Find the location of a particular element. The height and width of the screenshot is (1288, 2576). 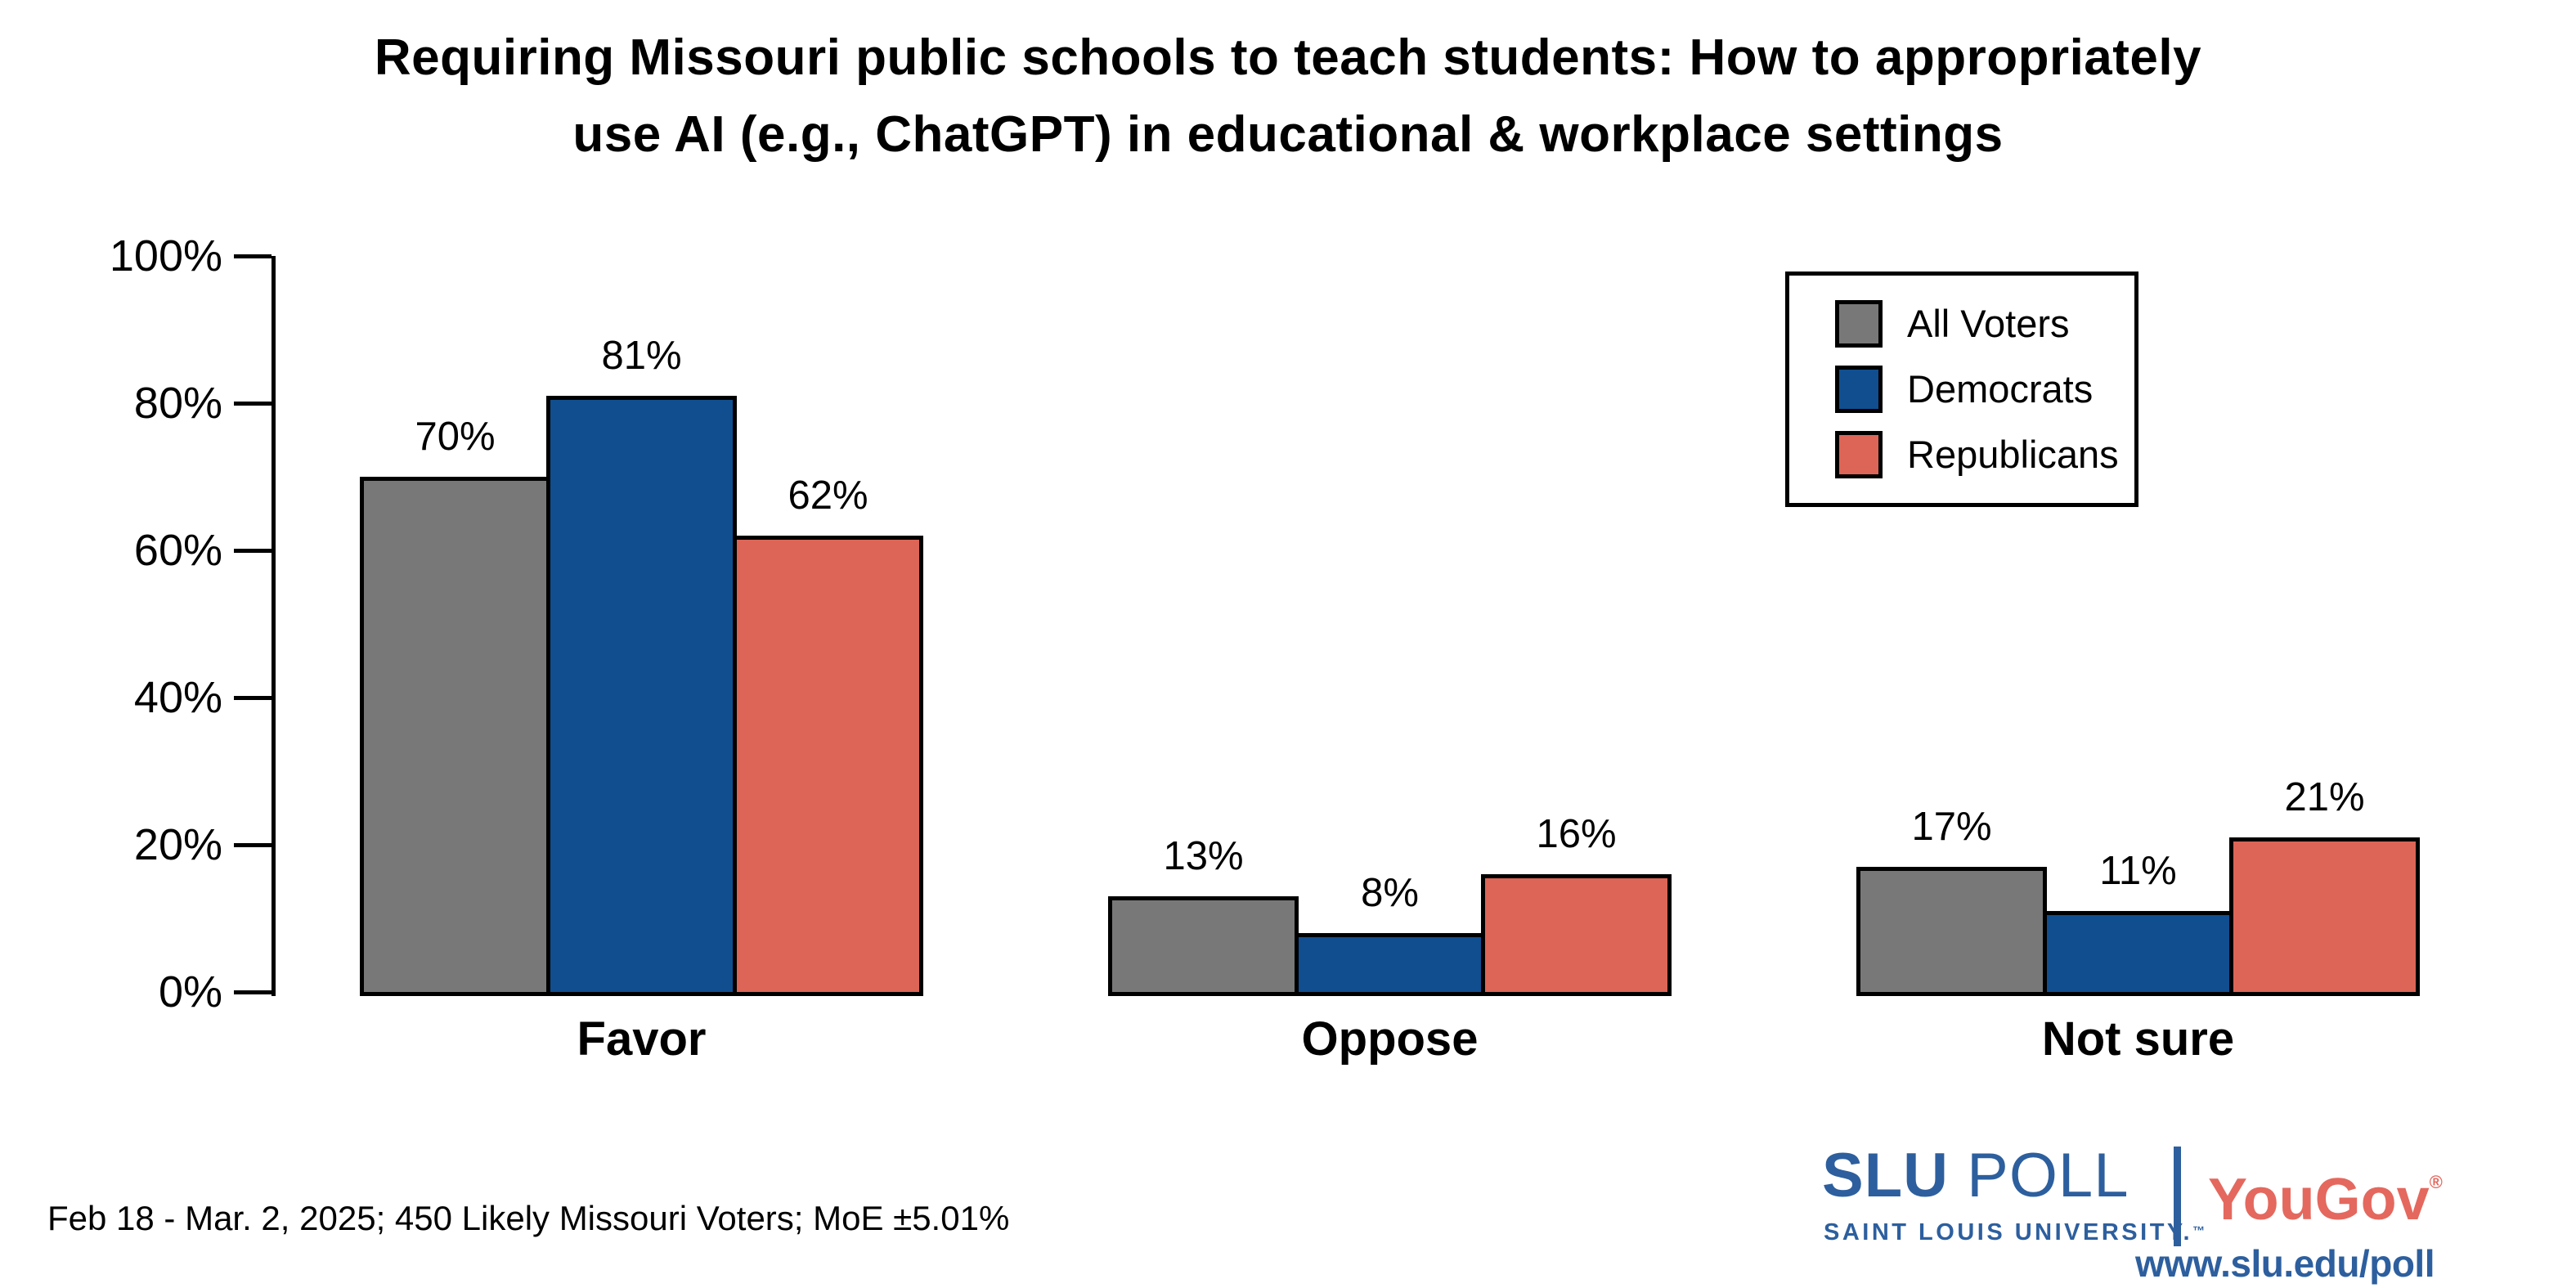

brand-divider-bar is located at coordinates (2177, 1196).